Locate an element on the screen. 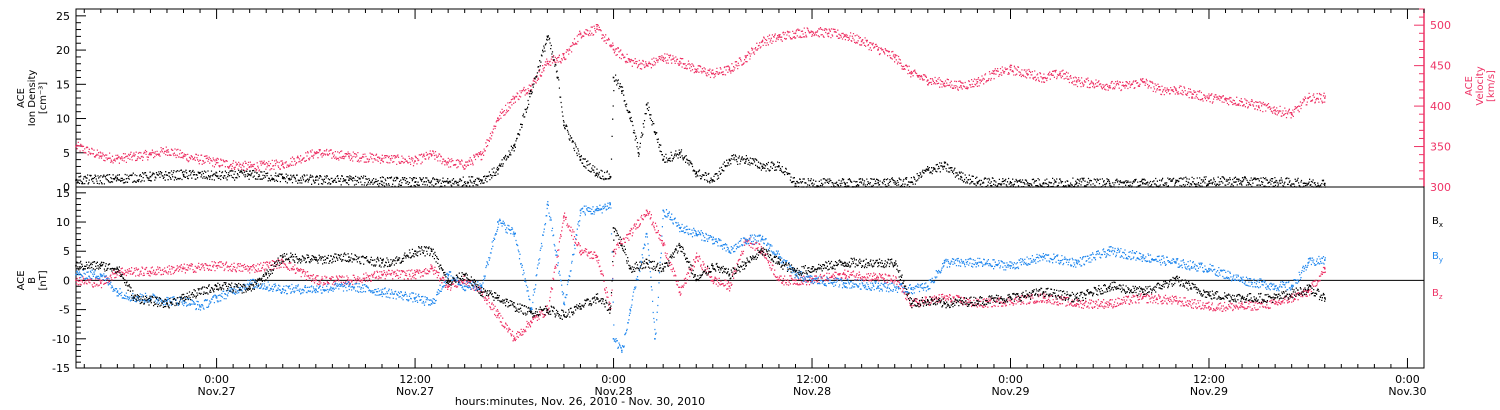  b-axis-title-line: B is located at coordinates (32, 280).